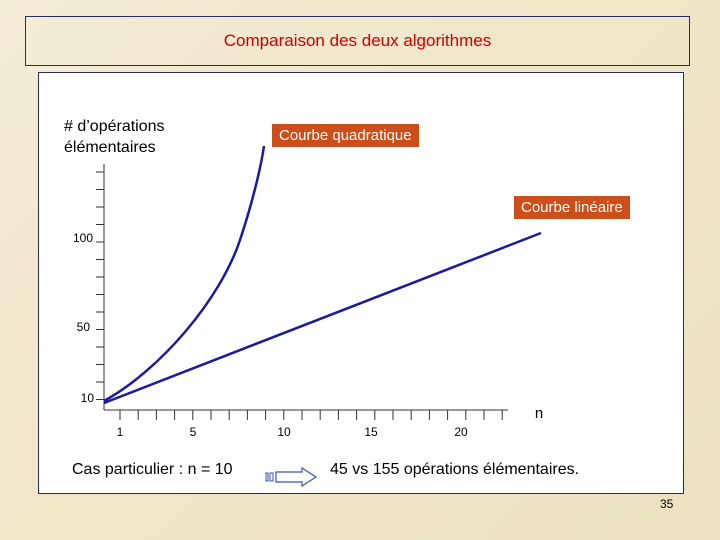 The image size is (720, 540). Describe the element at coordinates (114, 126) in the screenshot. I see `y-axis-label-line1: # d’opérations` at that location.